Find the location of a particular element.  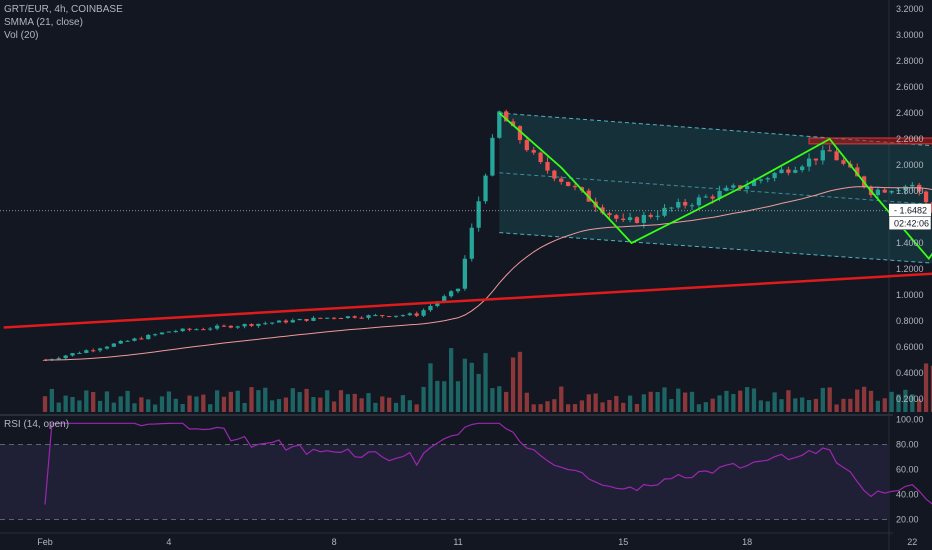

volume-bars is located at coordinates (487, 380).